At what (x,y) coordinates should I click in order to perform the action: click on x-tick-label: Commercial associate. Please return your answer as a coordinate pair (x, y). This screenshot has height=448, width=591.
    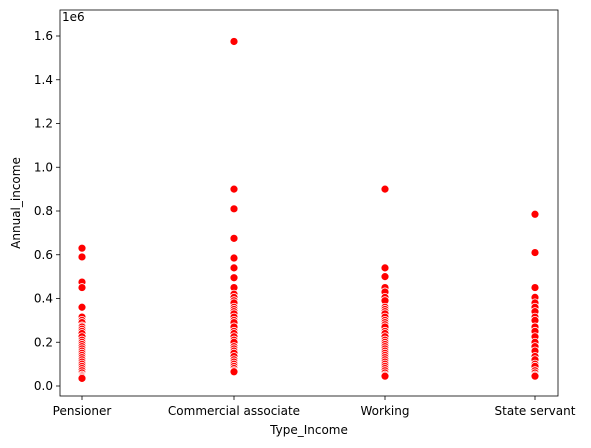
    Looking at the image, I should click on (234, 411).